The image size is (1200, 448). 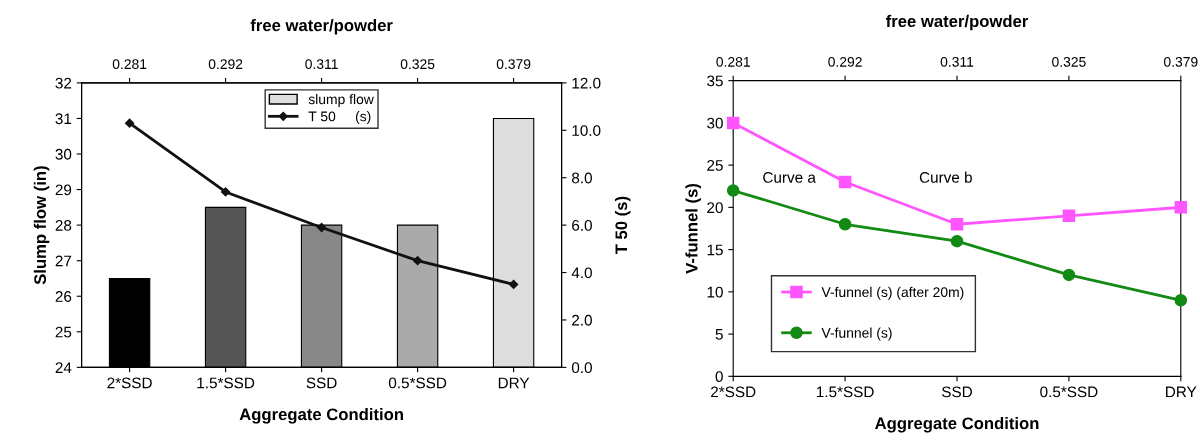 I want to click on y-tick-label: 5, so click(x=719, y=334).